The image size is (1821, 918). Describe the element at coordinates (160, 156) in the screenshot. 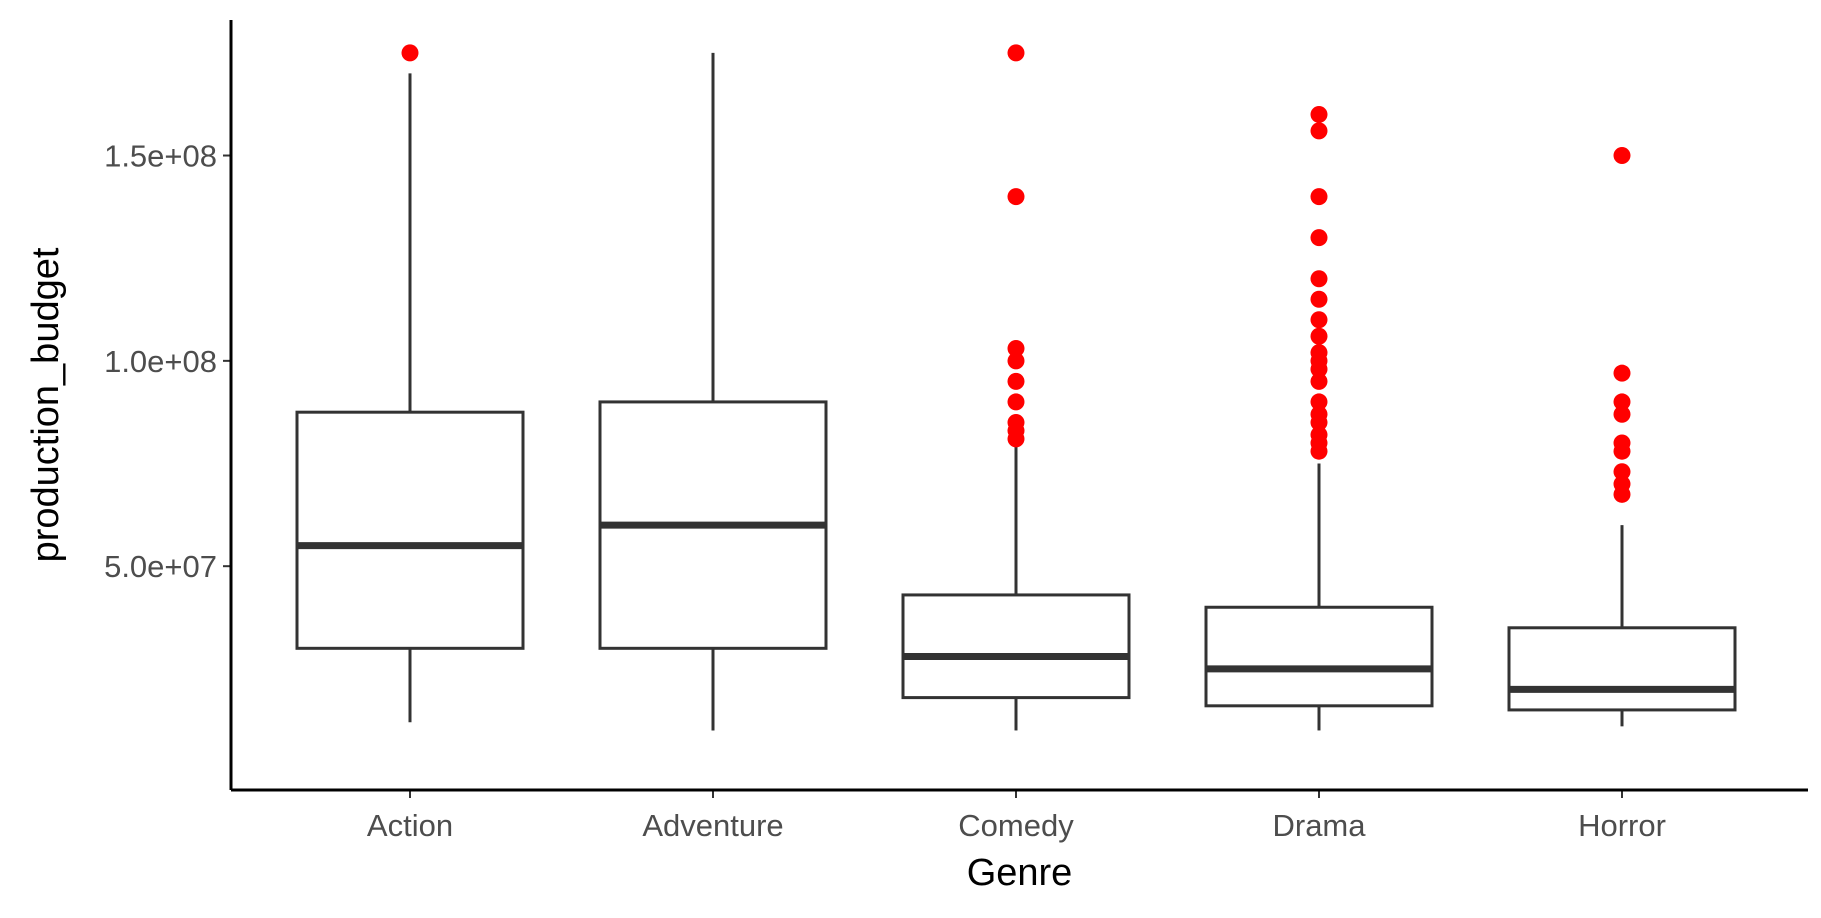

I see `y-tick-label: 1.5e+08` at that location.